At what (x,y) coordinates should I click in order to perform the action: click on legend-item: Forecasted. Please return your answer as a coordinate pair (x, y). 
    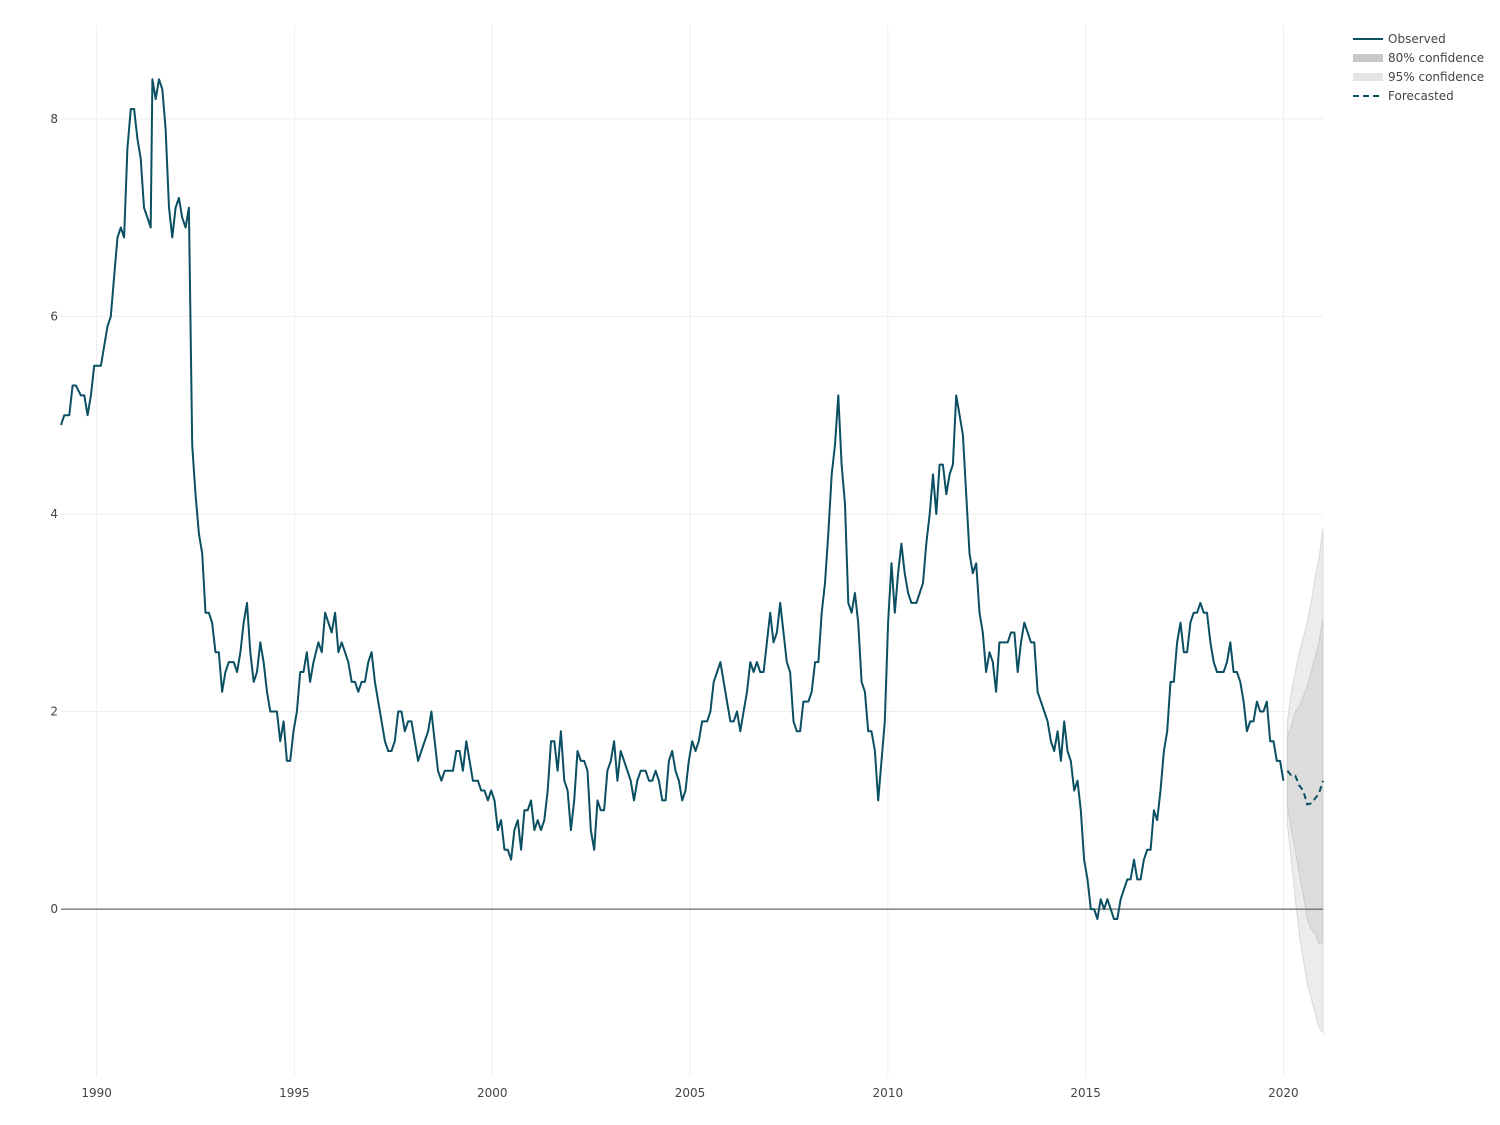
    Looking at the image, I should click on (1403, 96).